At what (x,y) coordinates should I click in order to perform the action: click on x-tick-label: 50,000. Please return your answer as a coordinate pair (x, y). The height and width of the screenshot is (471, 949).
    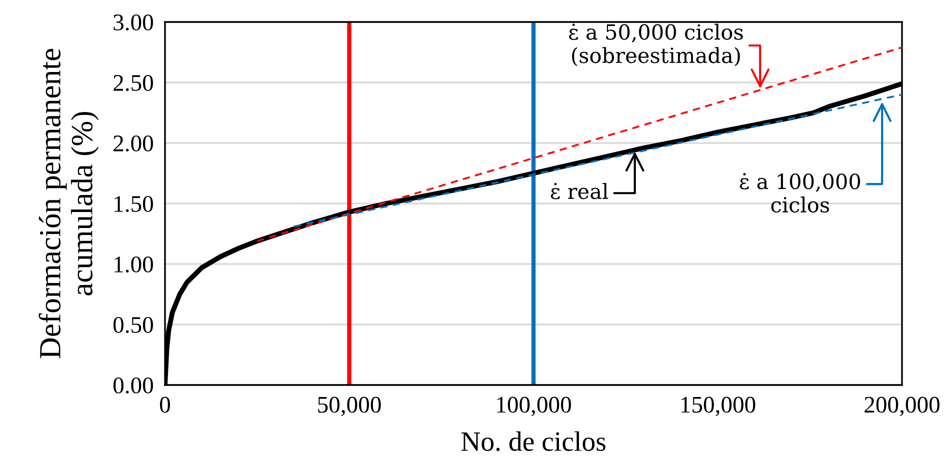
    Looking at the image, I should click on (349, 406).